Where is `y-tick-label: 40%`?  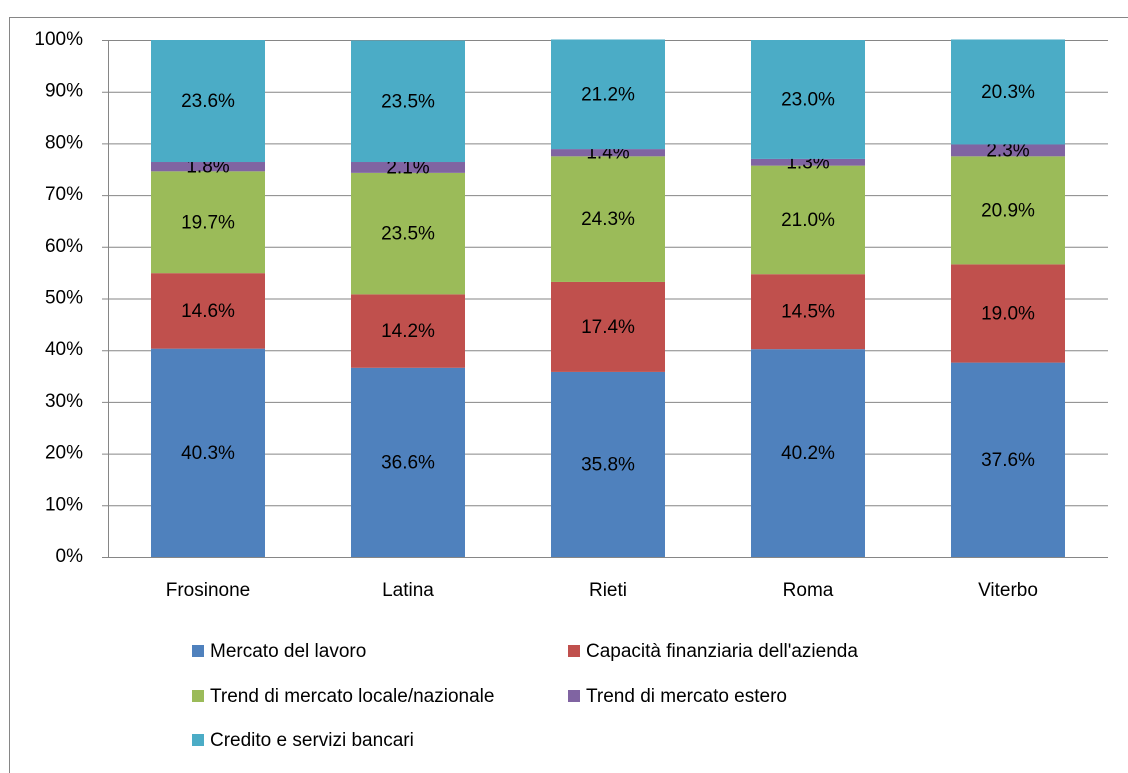
y-tick-label: 40% is located at coordinates (64, 349).